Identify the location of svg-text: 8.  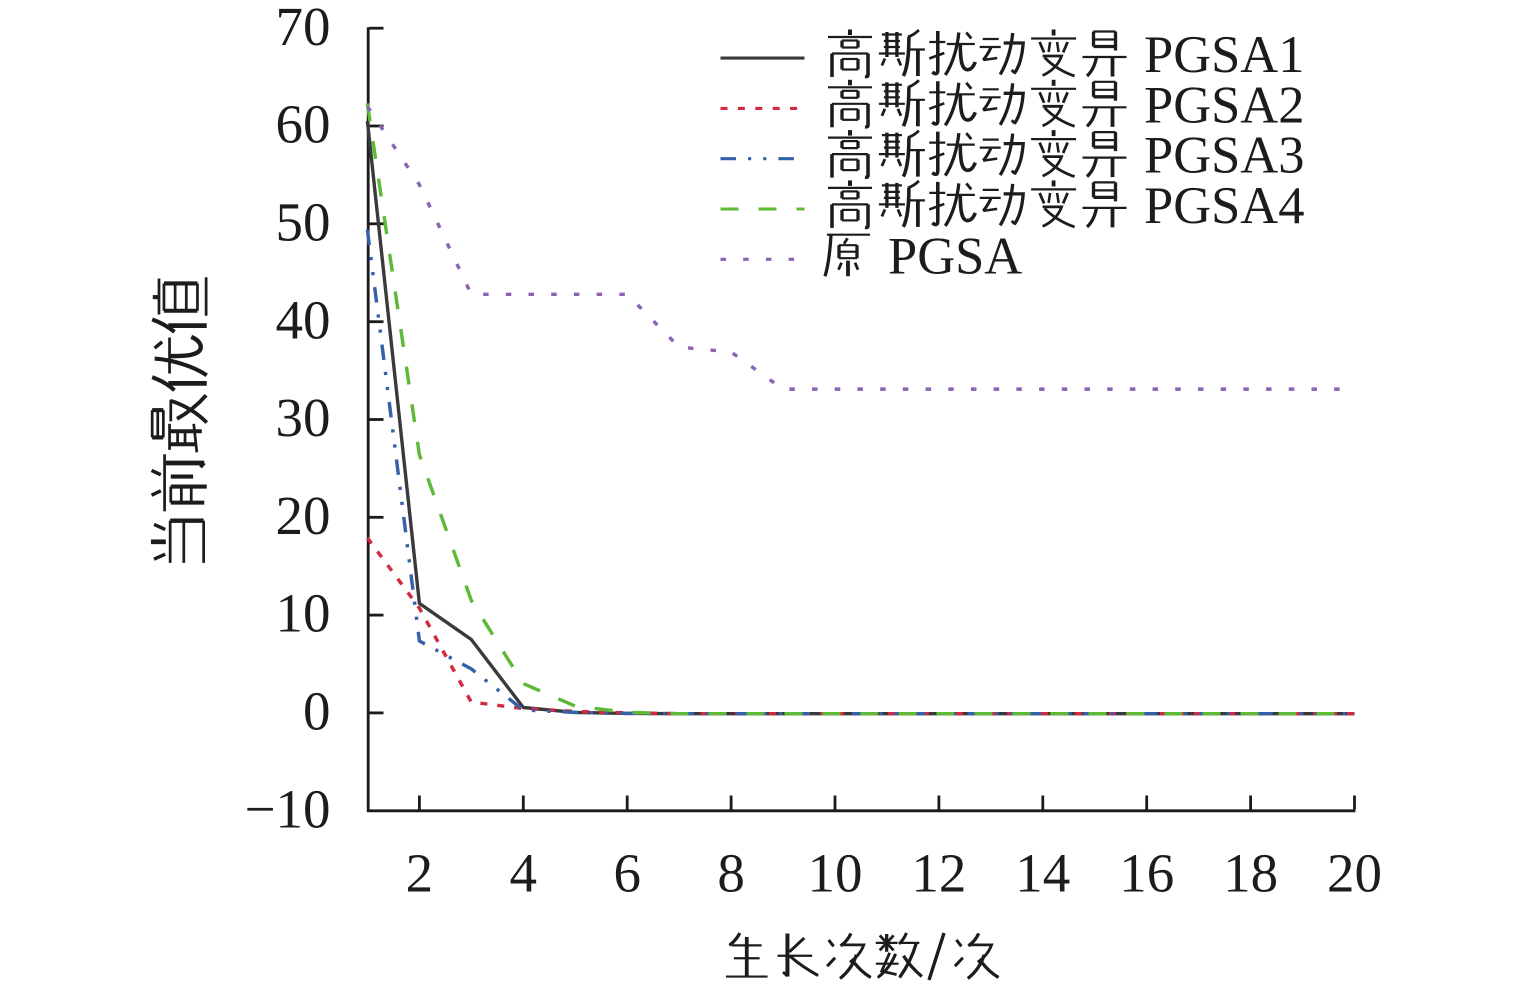
(731, 873).